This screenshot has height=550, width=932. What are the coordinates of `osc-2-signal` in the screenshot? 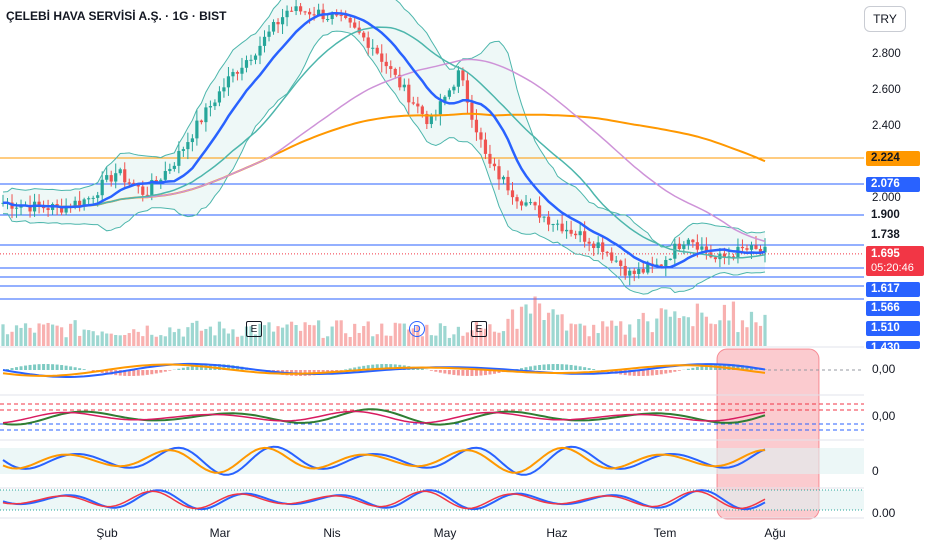 It's located at (384, 417).